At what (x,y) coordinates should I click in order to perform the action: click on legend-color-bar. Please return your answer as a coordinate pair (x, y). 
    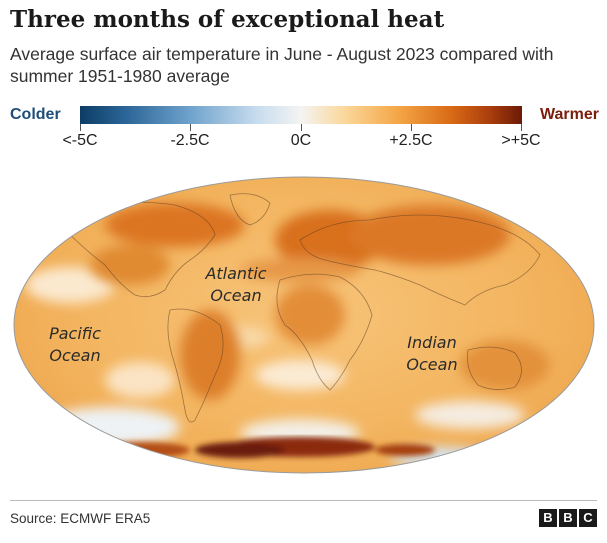
    Looking at the image, I should click on (301, 115).